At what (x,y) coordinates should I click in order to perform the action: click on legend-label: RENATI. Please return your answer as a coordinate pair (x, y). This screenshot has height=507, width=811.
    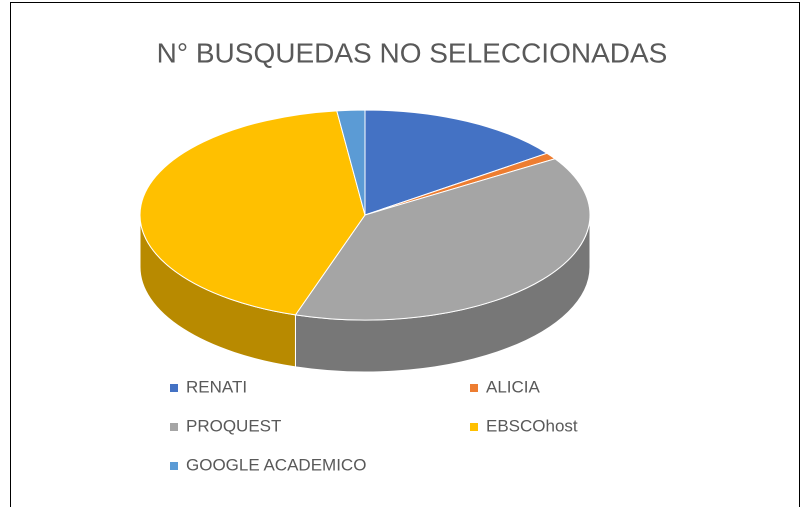
    Looking at the image, I should click on (216, 386).